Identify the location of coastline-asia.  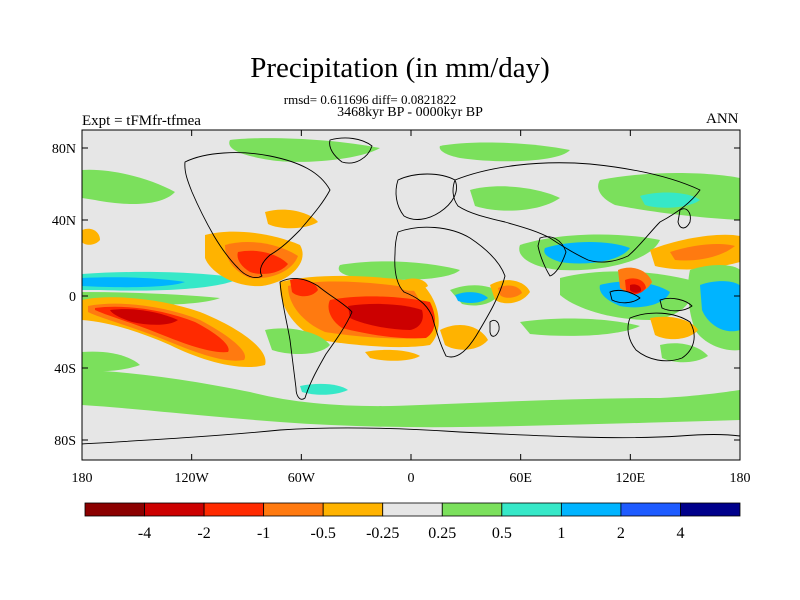
(576, 212).